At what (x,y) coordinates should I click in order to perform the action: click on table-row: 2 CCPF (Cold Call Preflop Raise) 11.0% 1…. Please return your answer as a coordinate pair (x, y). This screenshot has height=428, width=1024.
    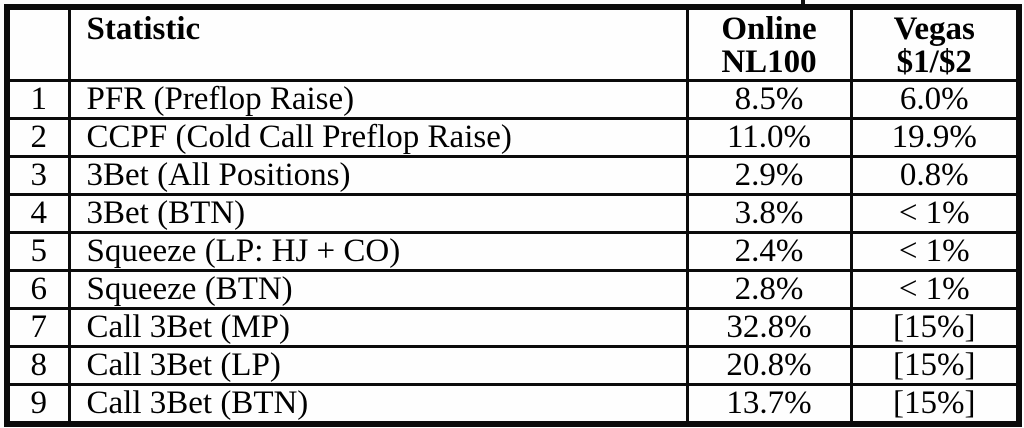
    Looking at the image, I should click on (513, 137).